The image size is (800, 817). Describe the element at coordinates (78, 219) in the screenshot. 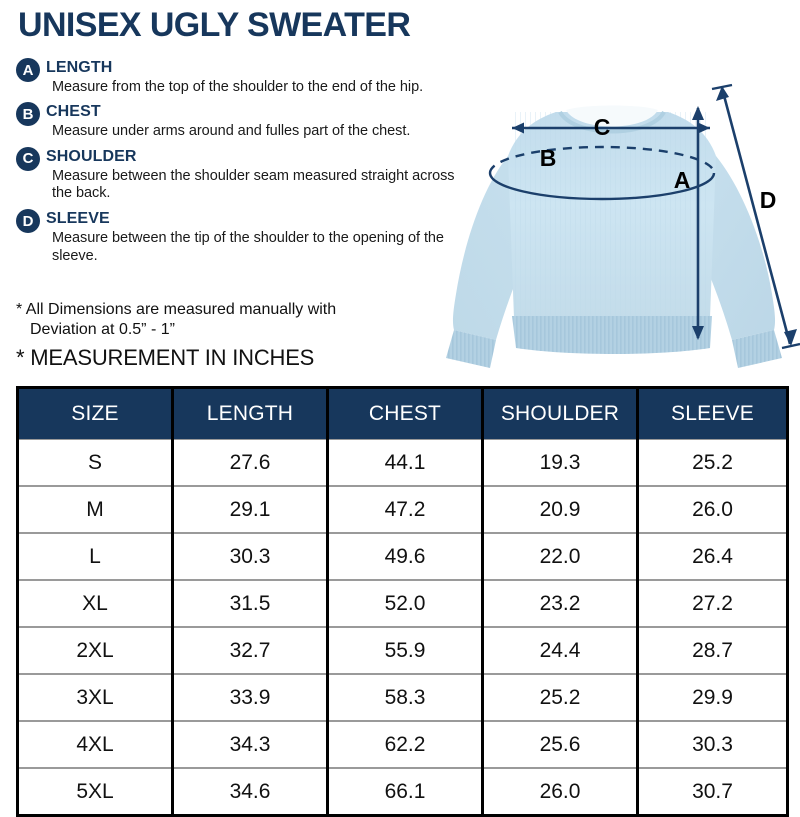

I see `measurement-key-title: SLEEVE` at that location.